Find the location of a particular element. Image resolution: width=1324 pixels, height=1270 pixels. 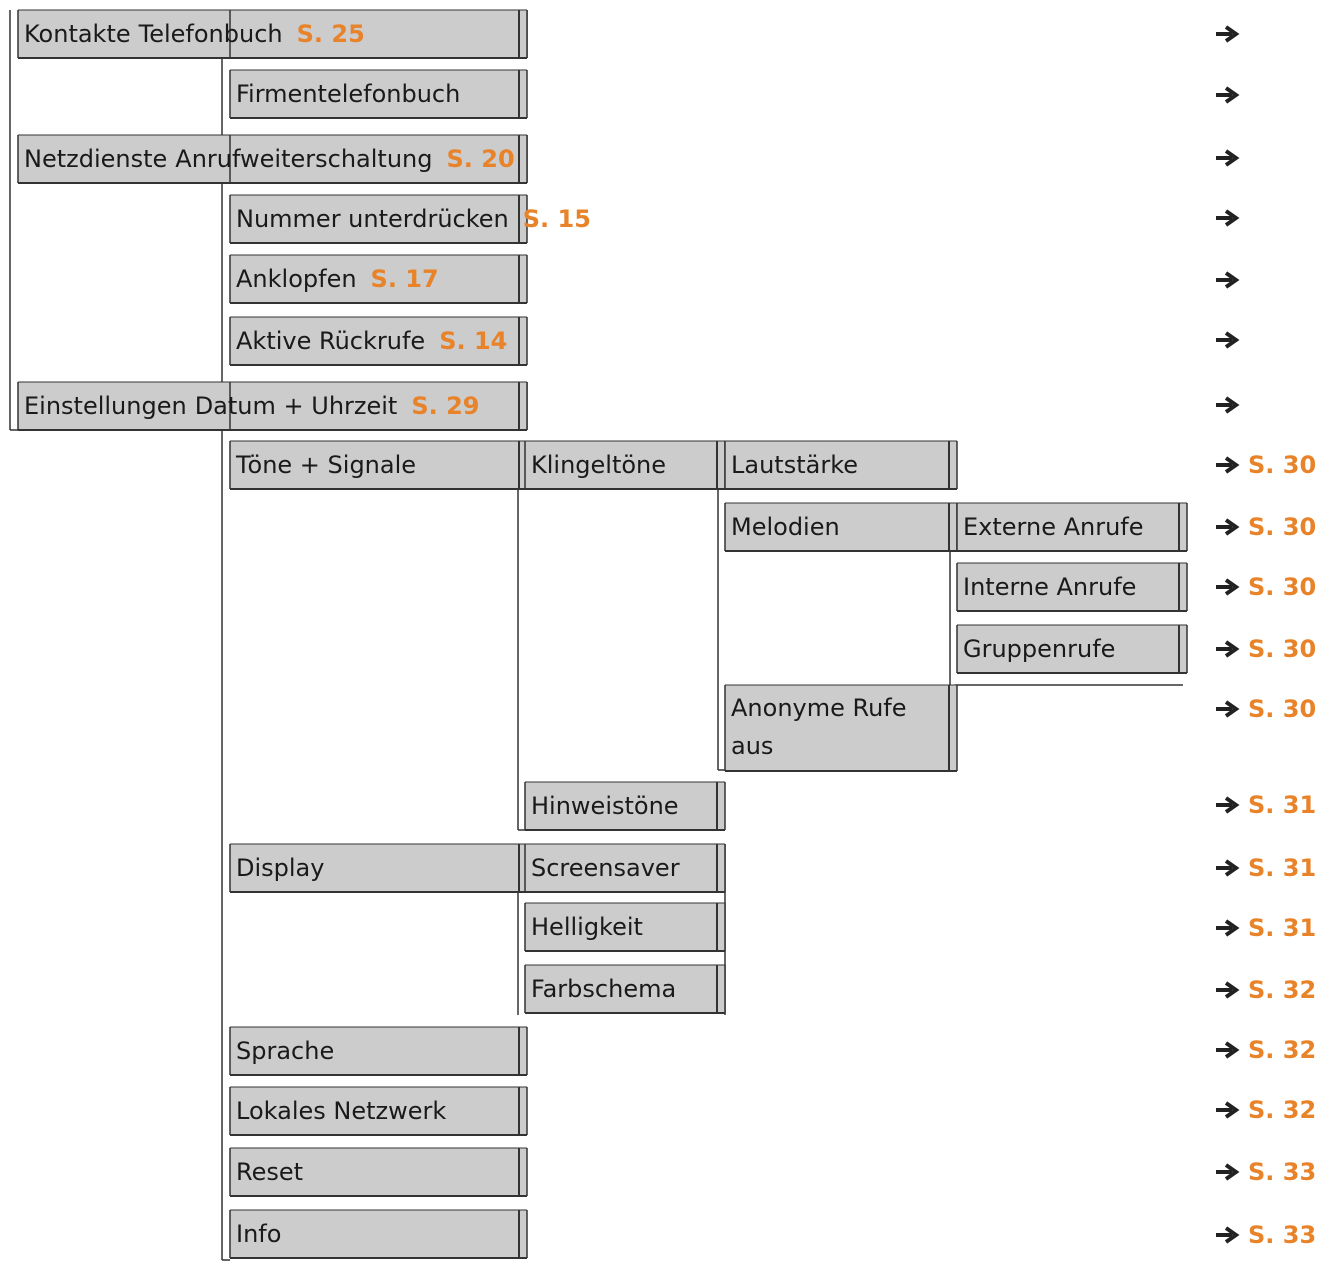

menu-label: Netzdienste is located at coordinates (95, 159).